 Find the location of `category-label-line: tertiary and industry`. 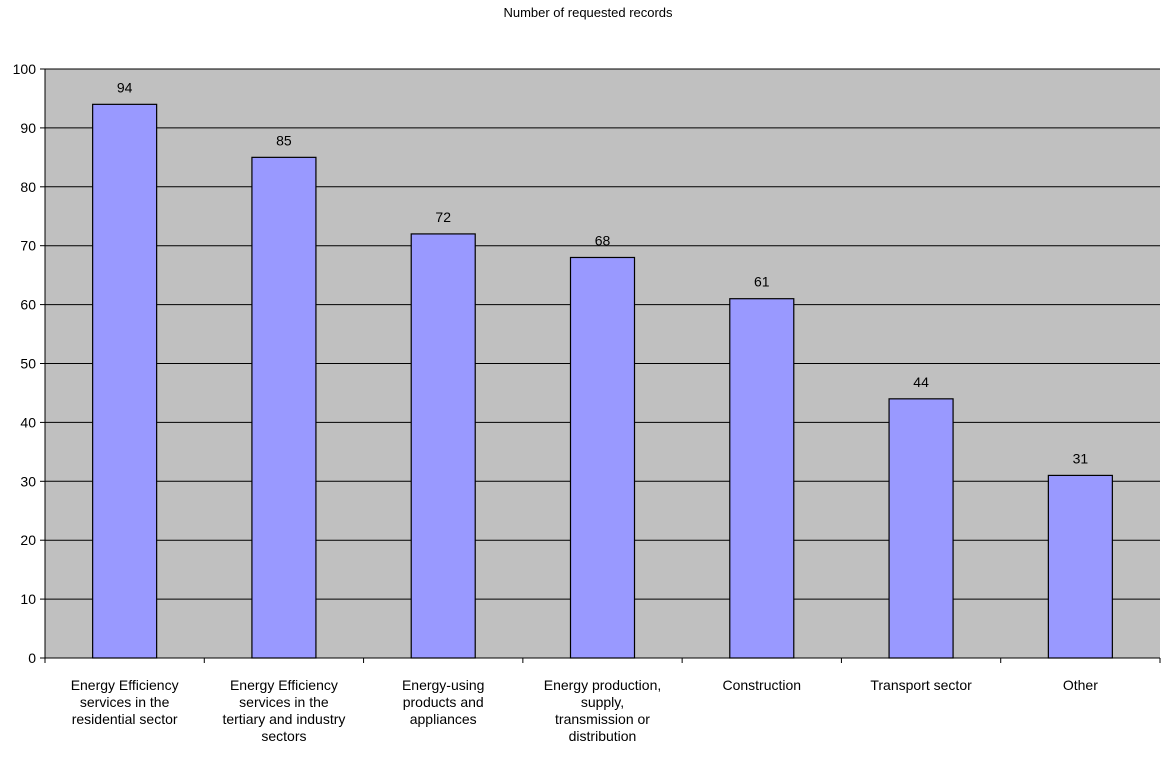

category-label-line: tertiary and industry is located at coordinates (283, 719).